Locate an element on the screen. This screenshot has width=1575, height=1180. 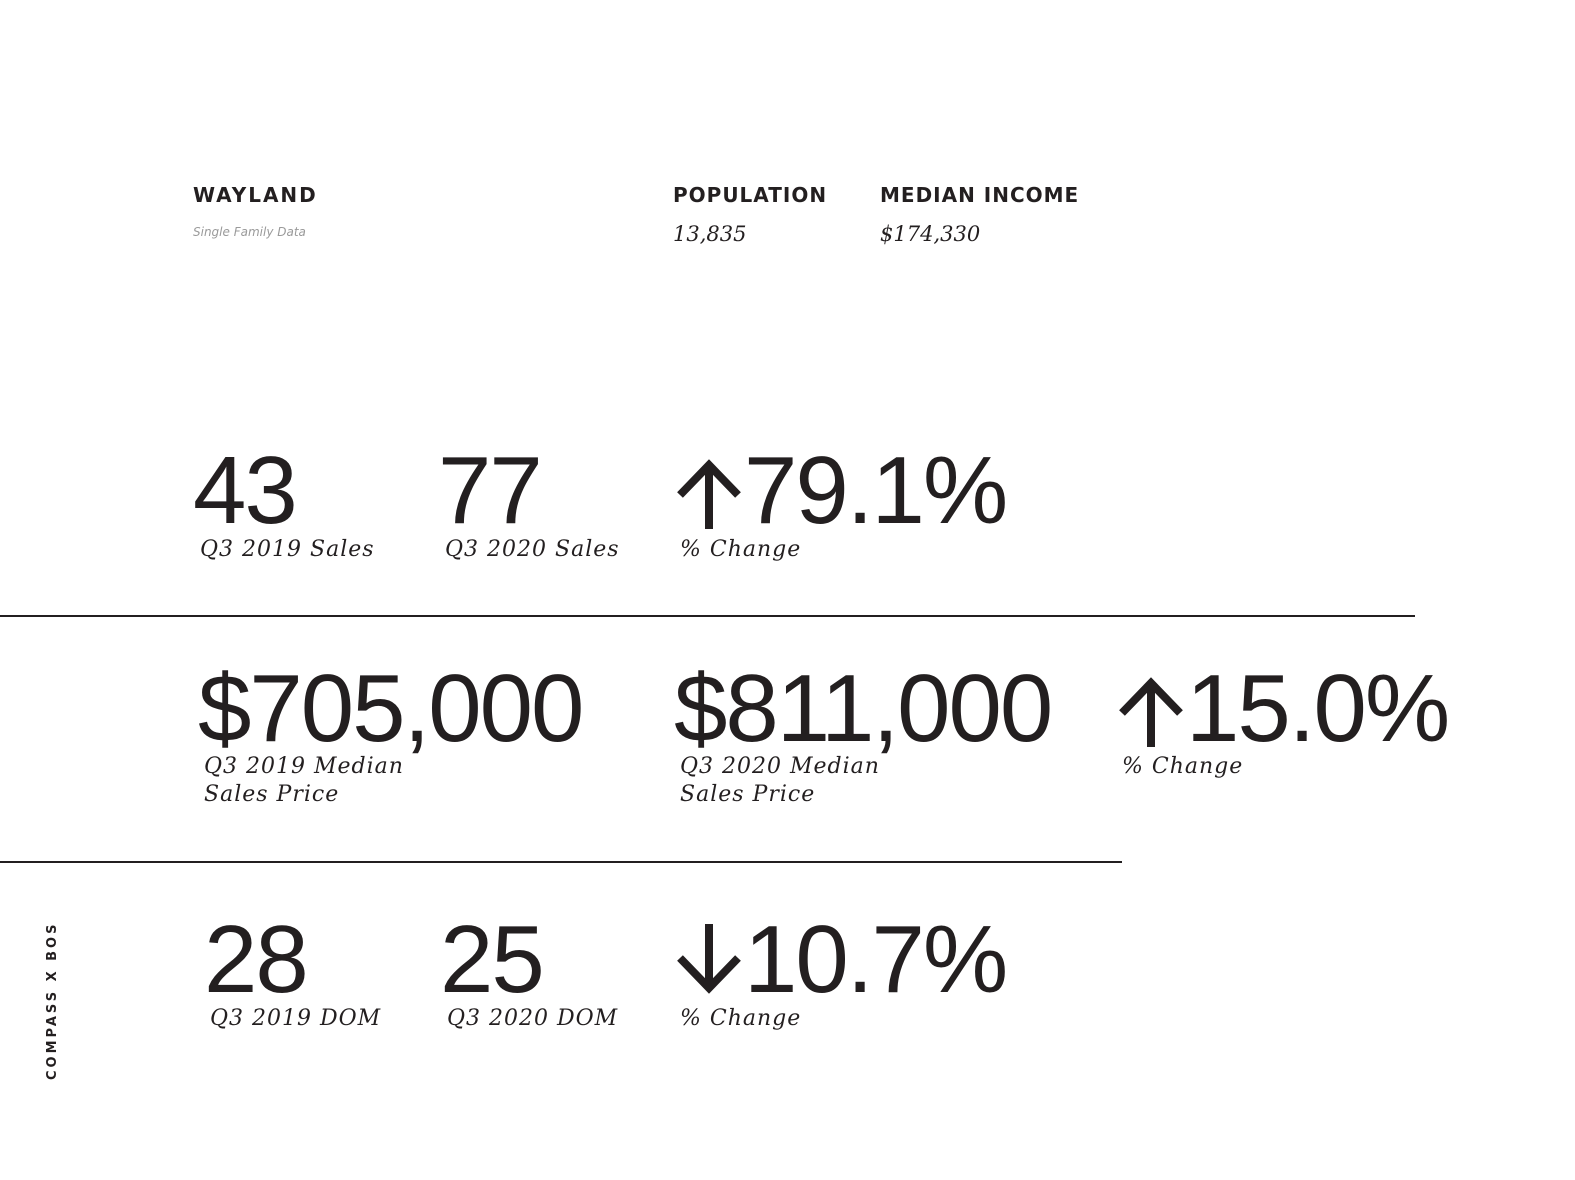
q3-2019-sales-value: 43 is located at coordinates (245, 490).